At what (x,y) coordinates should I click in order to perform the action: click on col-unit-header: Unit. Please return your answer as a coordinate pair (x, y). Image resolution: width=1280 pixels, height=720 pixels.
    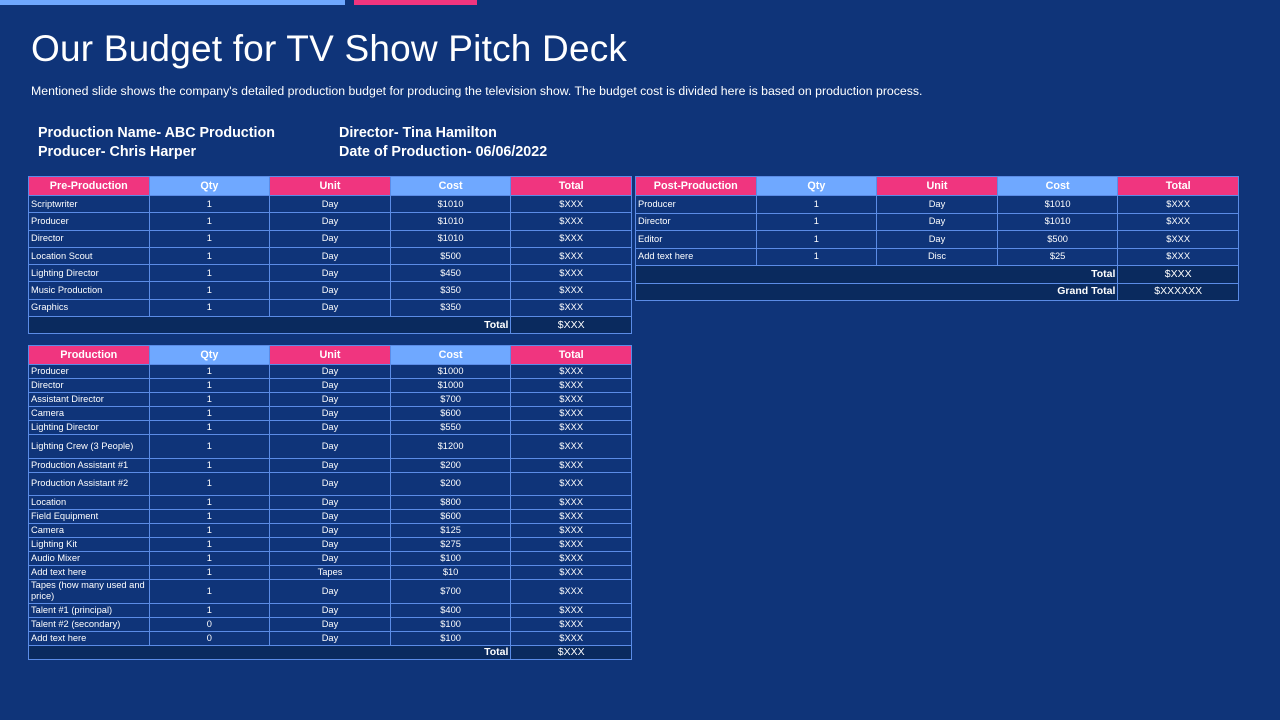
    Looking at the image, I should click on (330, 355).